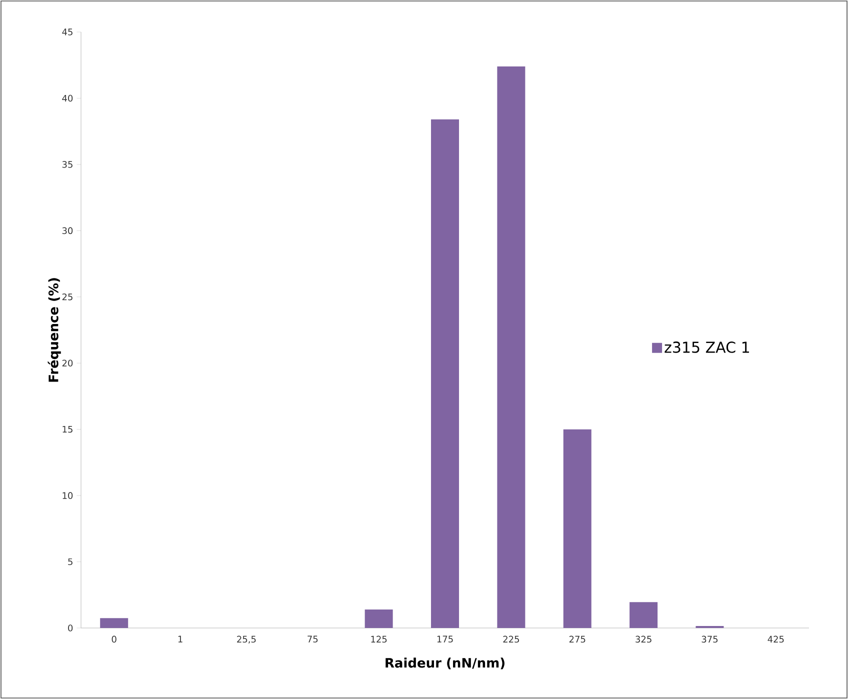 Image resolution: width=848 pixels, height=699 pixels. Describe the element at coordinates (180, 639) in the screenshot. I see `x-tick-label: 1` at that location.